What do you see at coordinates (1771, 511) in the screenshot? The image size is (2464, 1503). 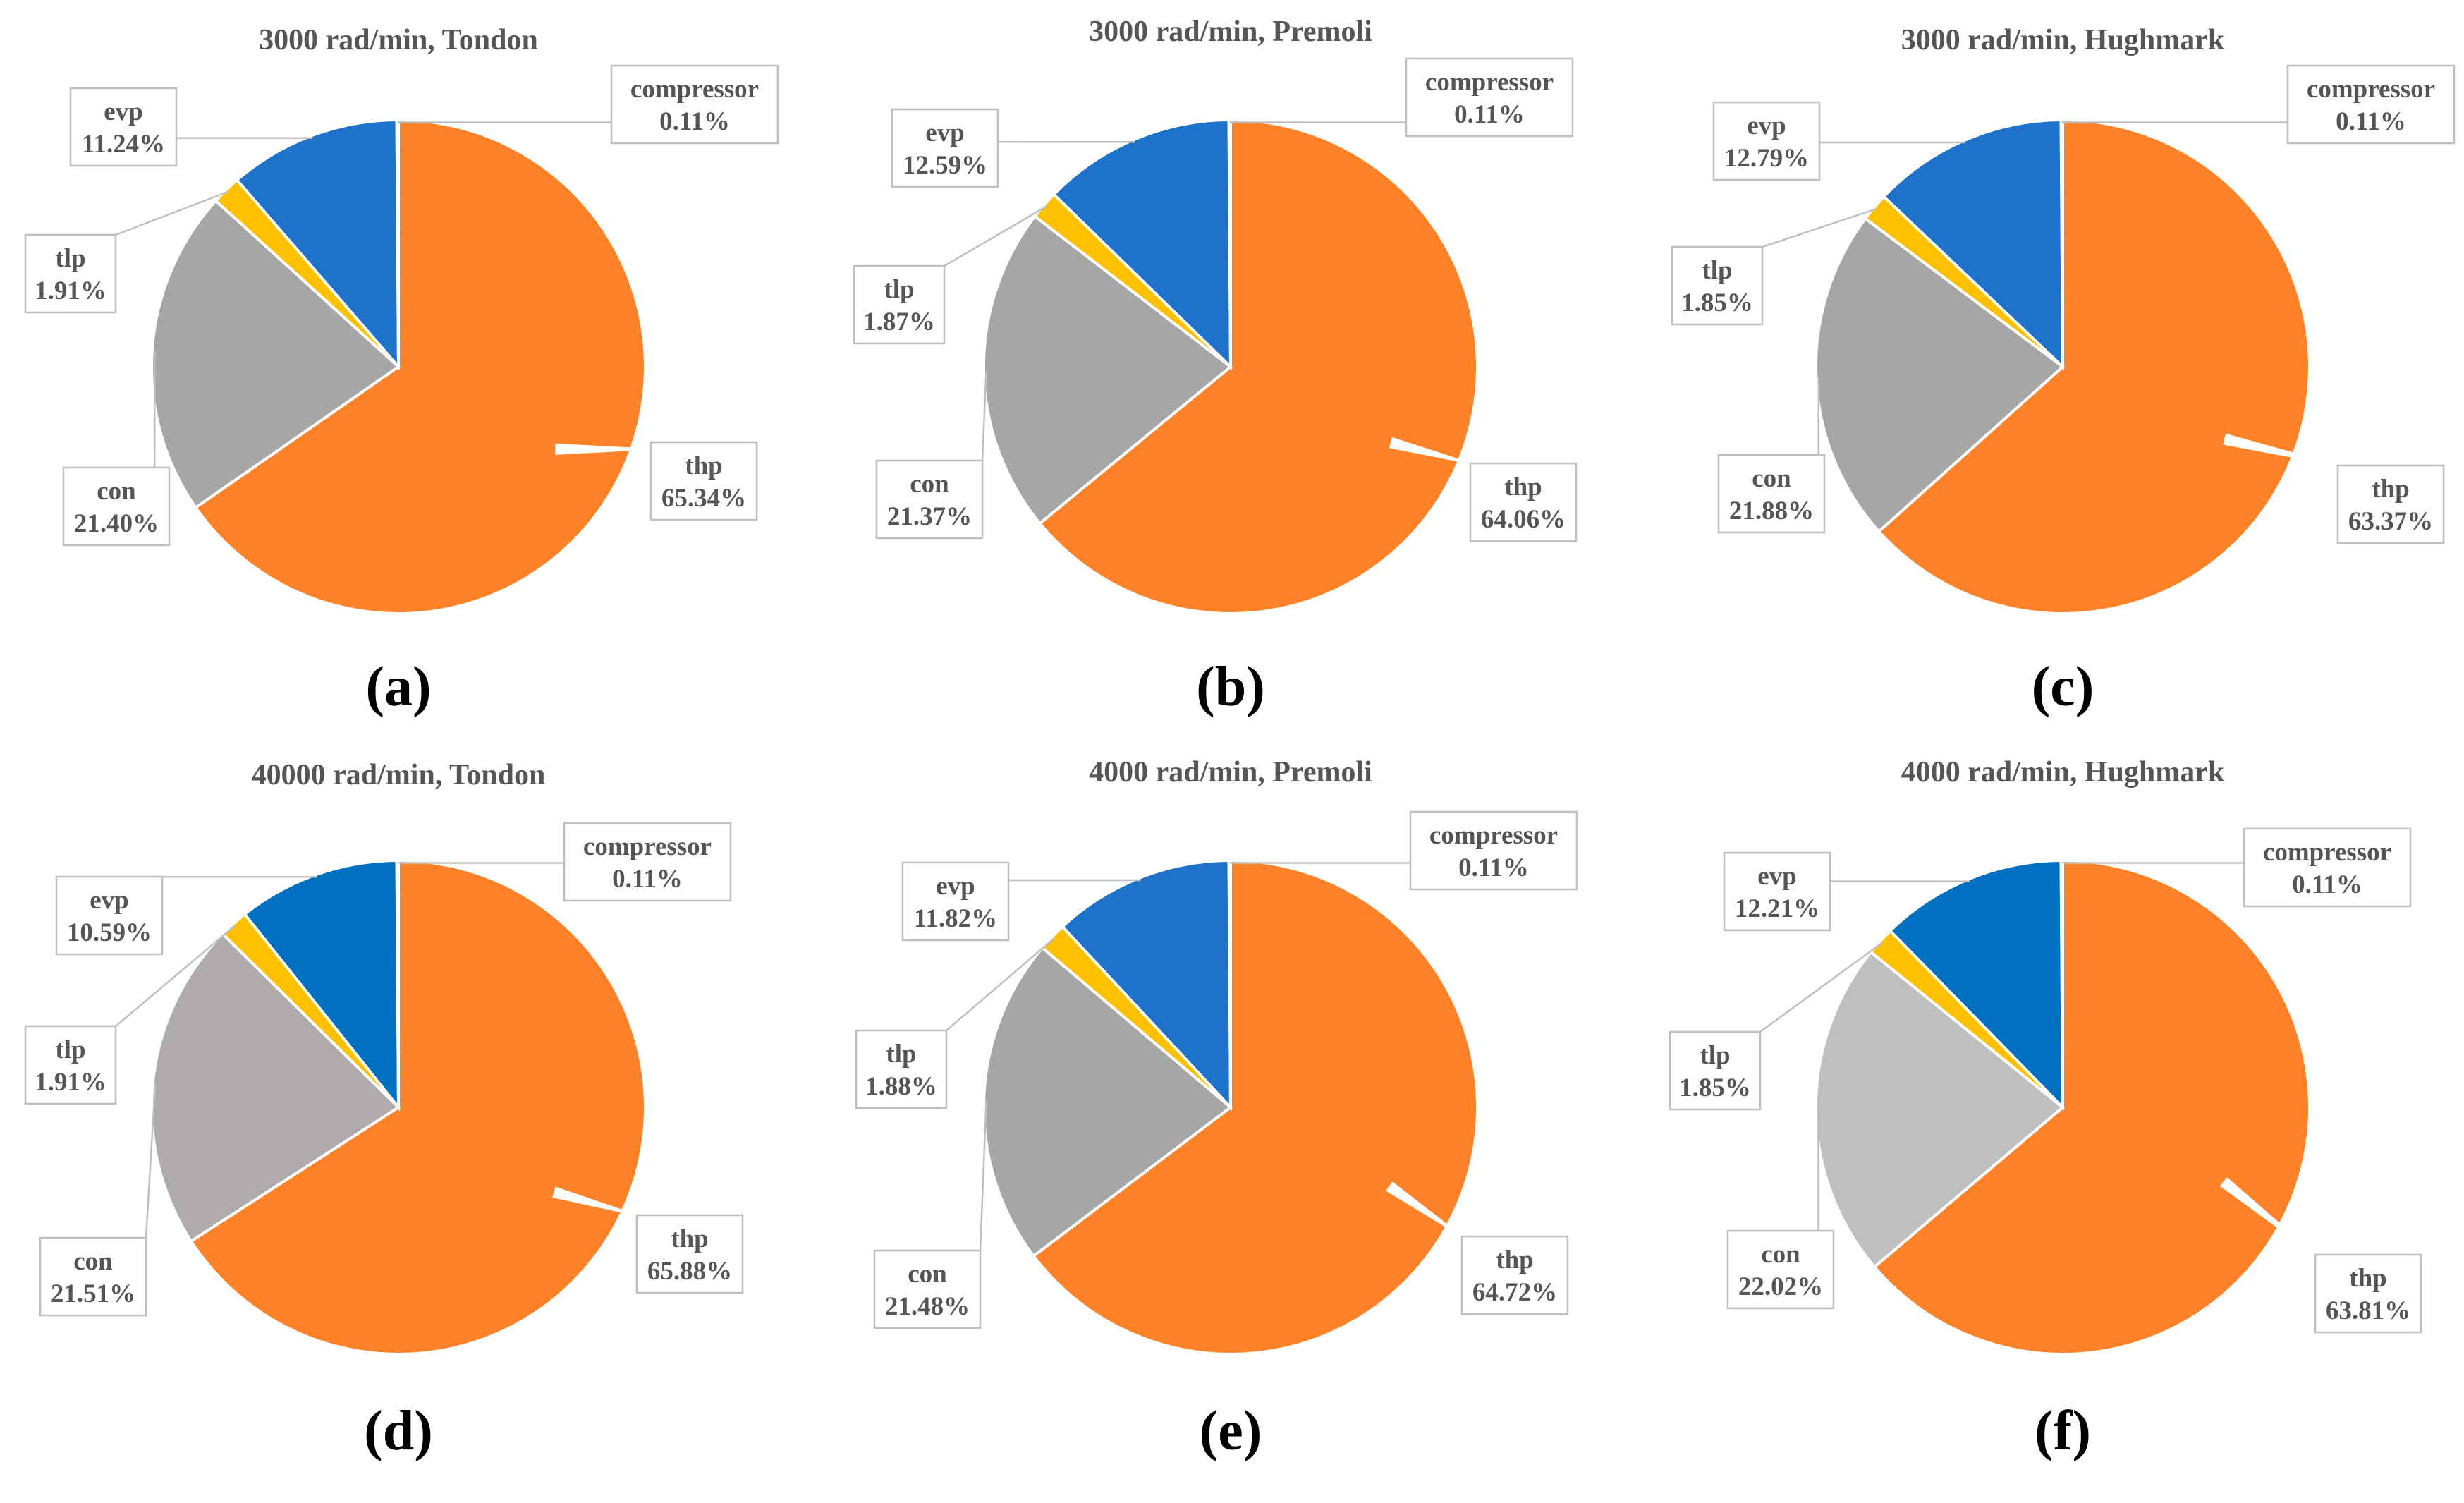 I see `slice-value-con: 21.88%` at bounding box center [1771, 511].